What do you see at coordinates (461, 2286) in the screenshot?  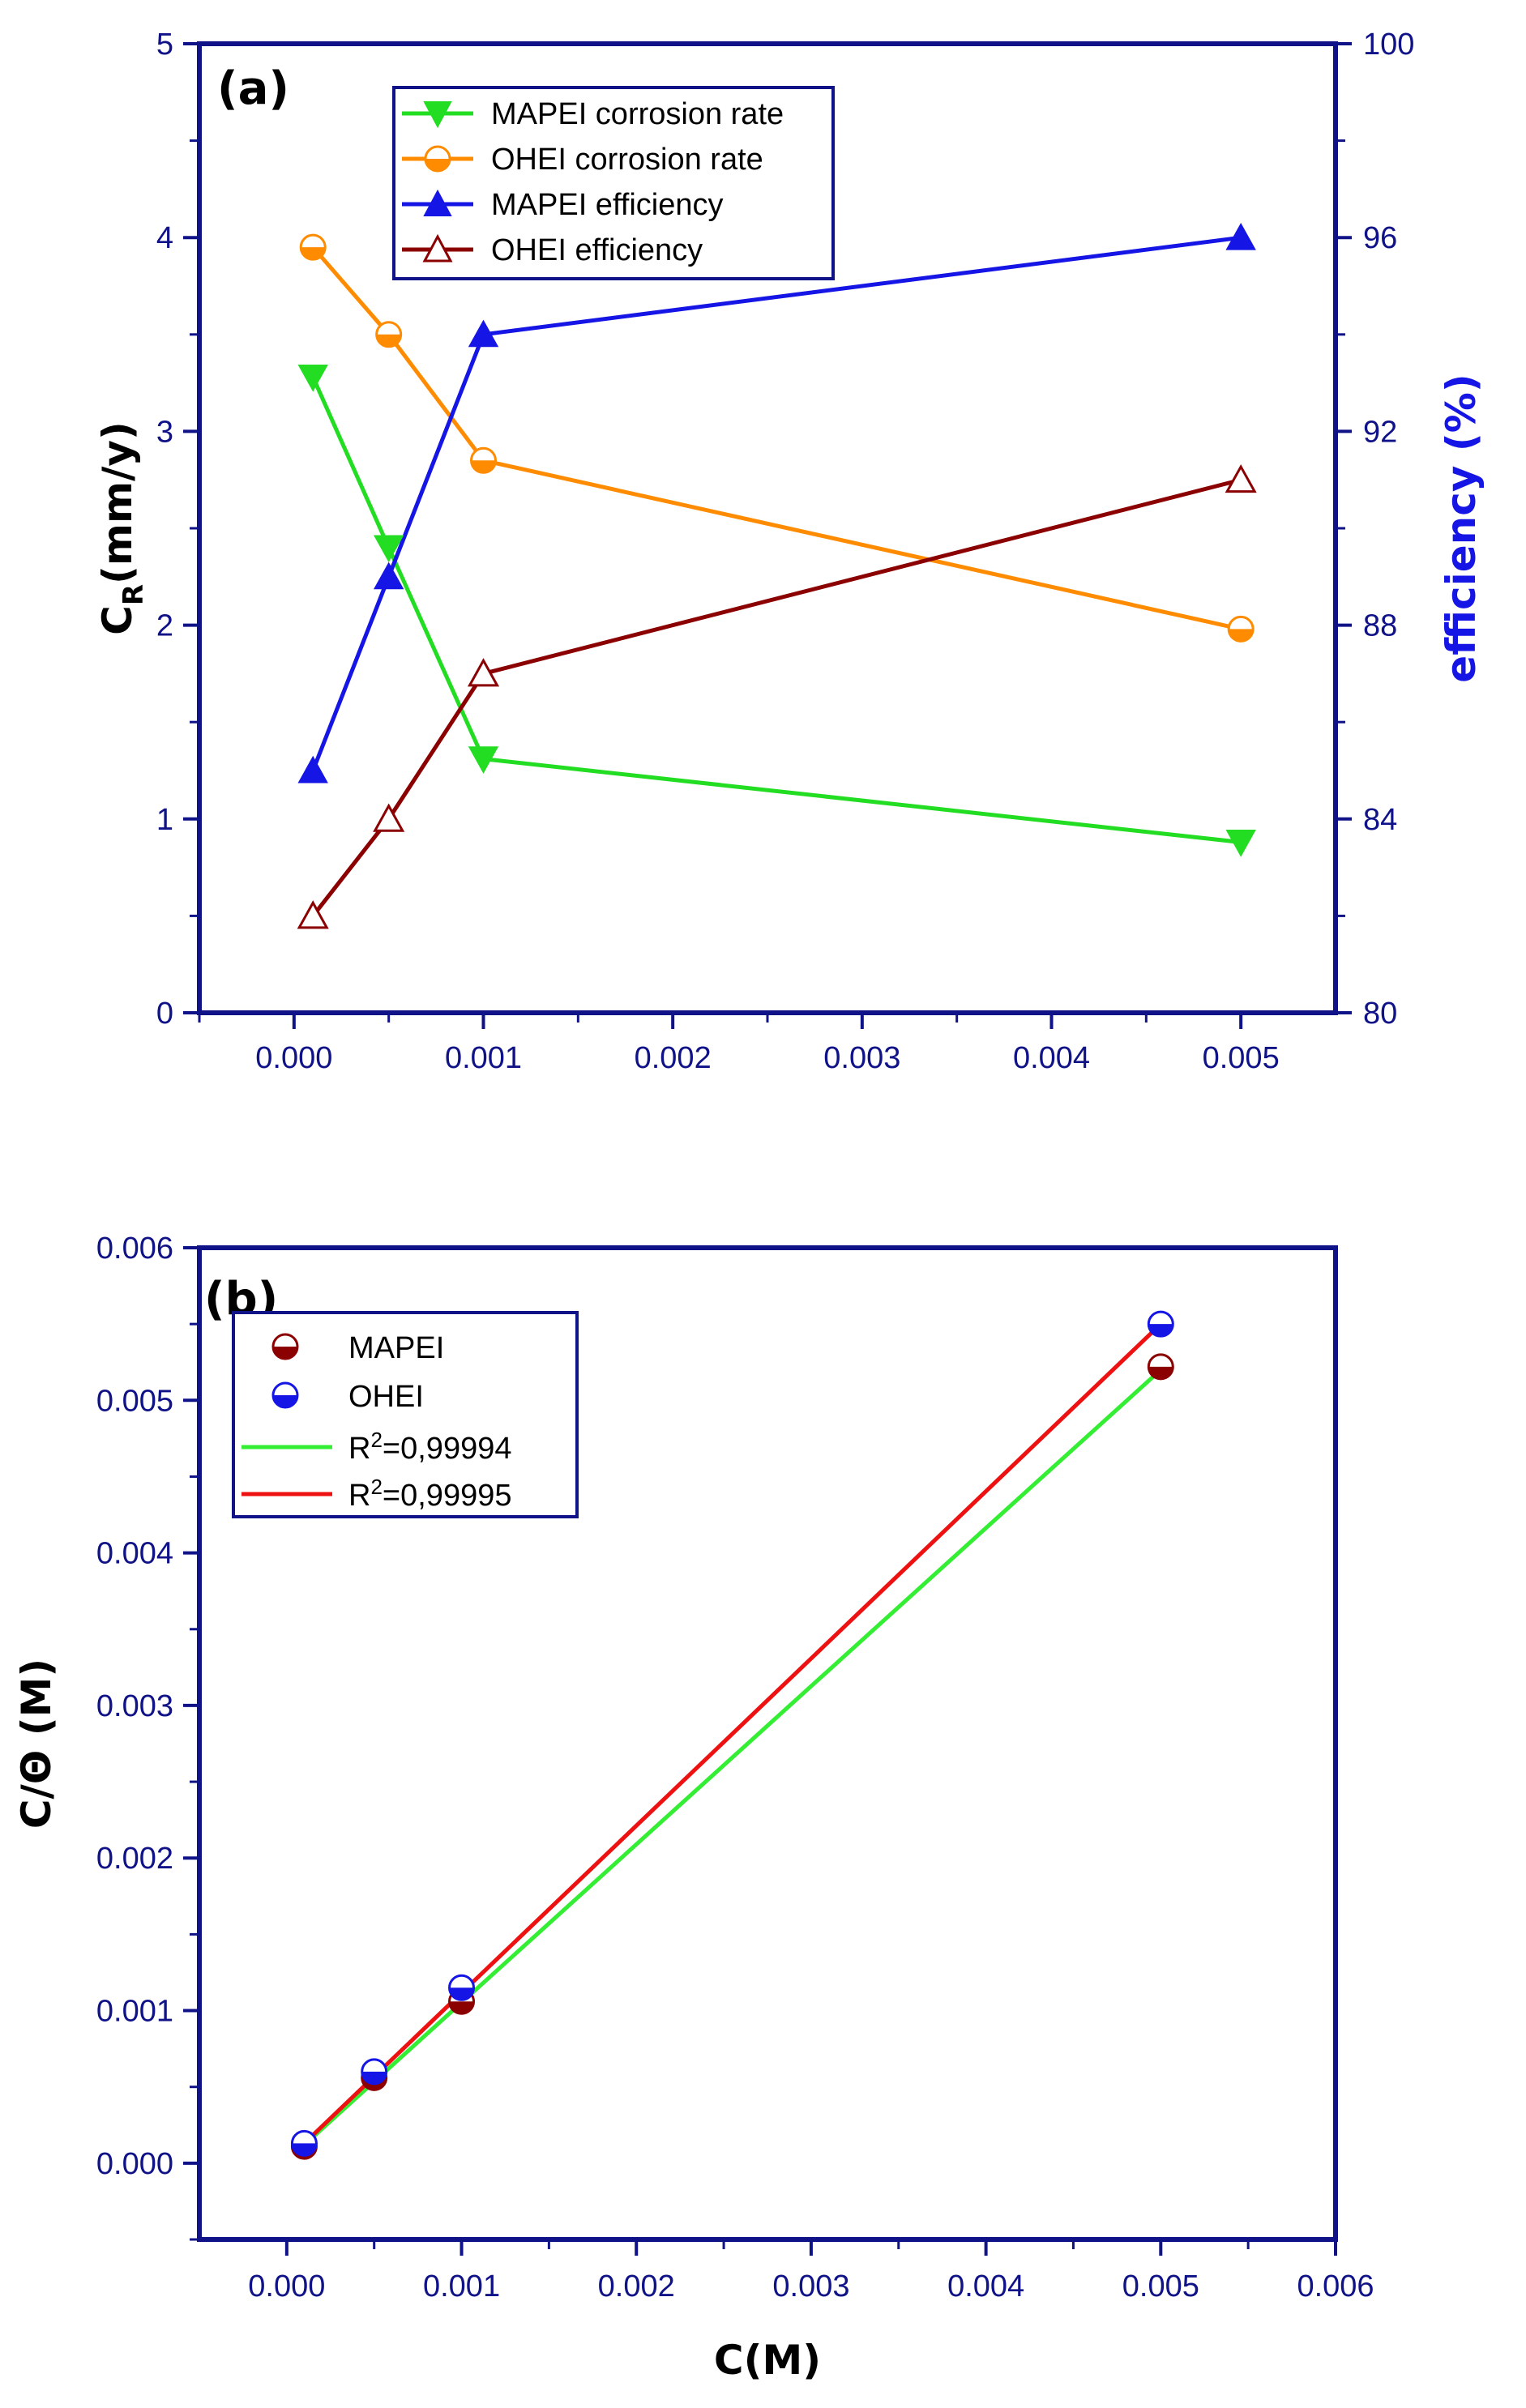 I see `b-x-tick-label: 0.001` at bounding box center [461, 2286].